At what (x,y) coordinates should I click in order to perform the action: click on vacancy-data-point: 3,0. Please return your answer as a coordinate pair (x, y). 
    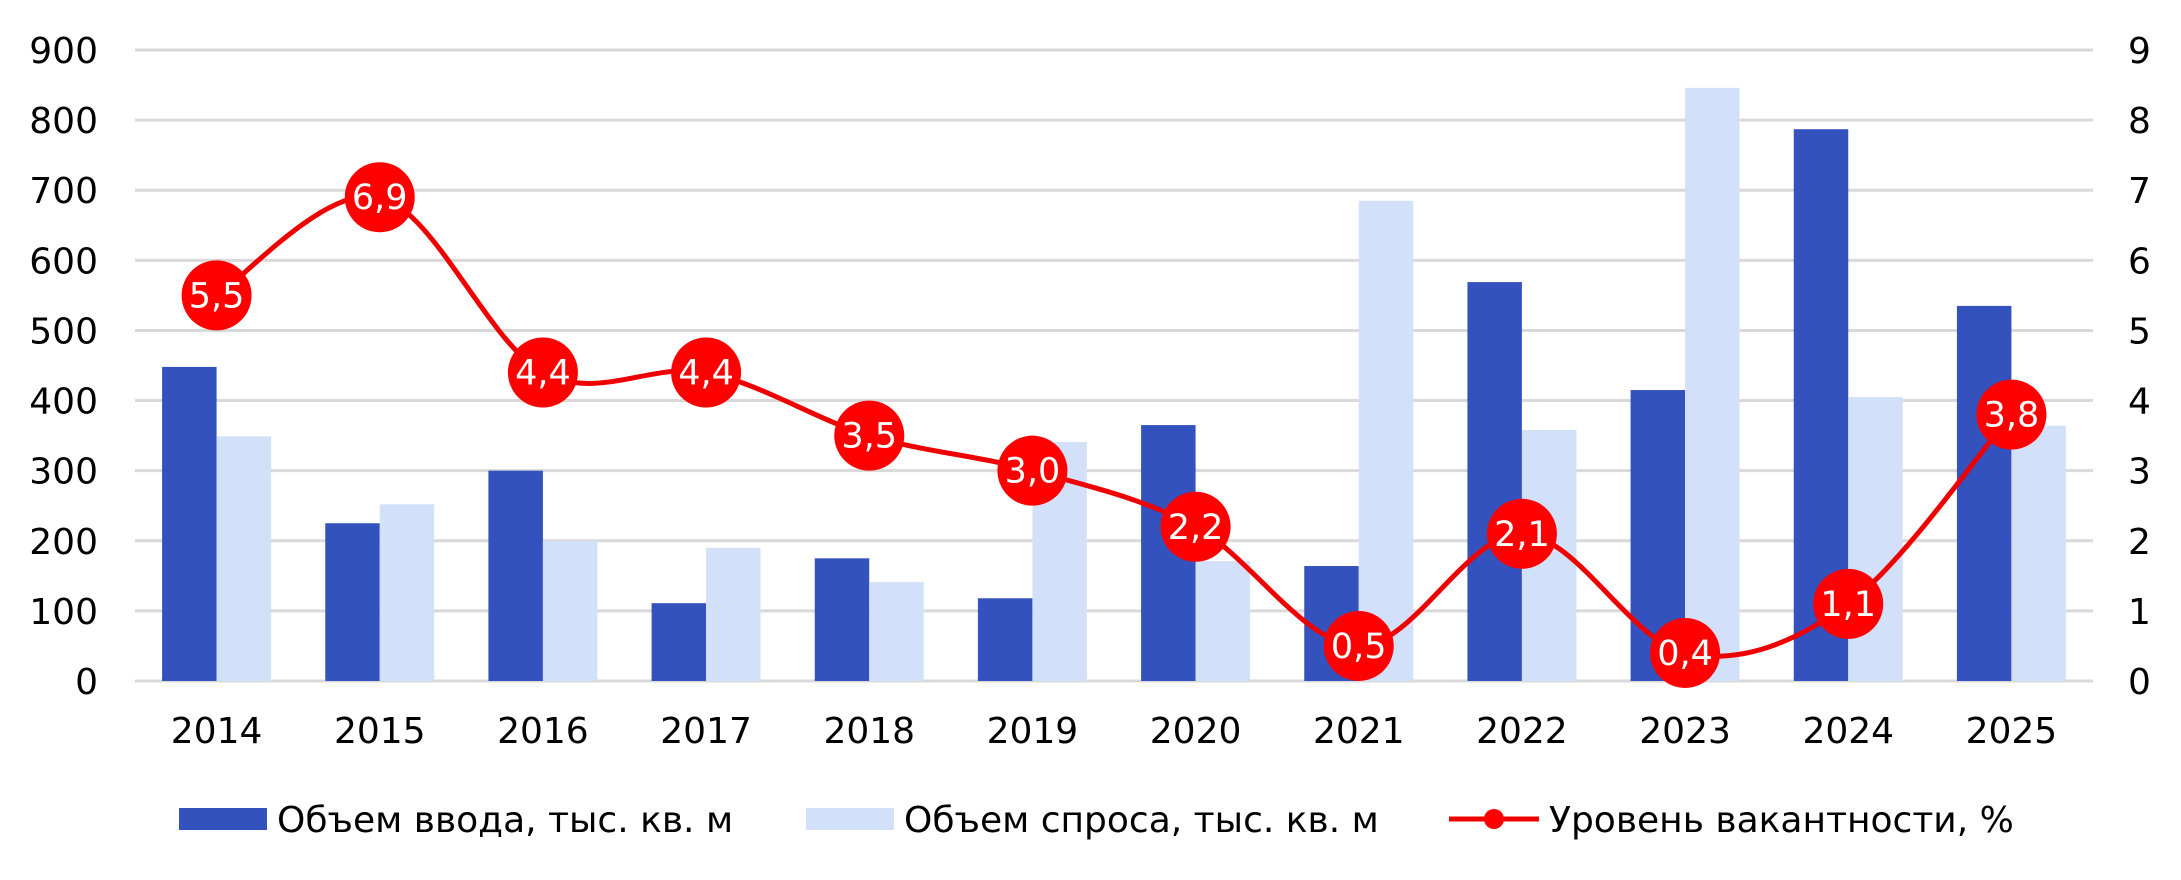
    Looking at the image, I should click on (1032, 470).